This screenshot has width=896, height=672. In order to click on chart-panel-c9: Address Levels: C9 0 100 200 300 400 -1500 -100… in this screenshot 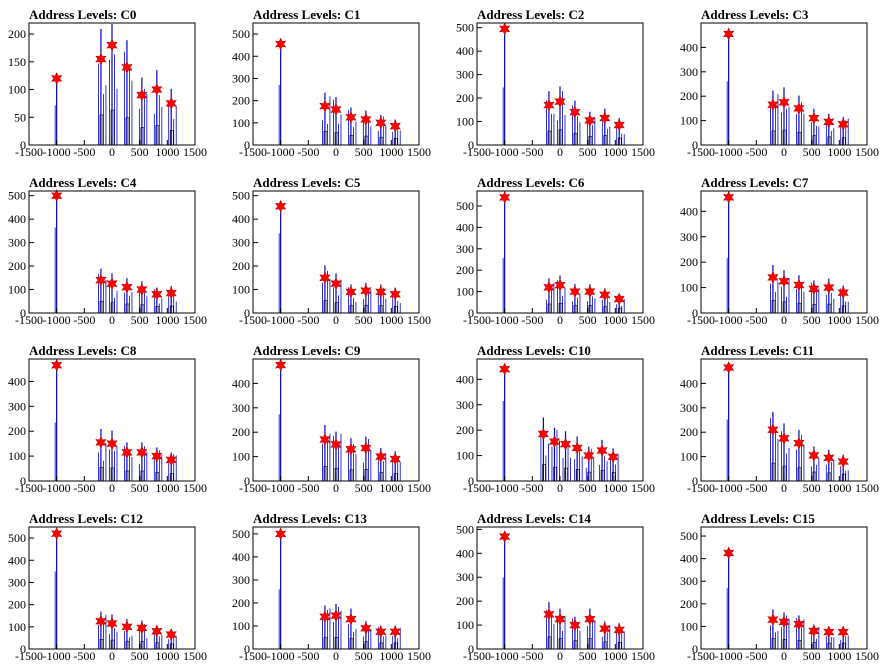, I will do `click(331, 419)`.